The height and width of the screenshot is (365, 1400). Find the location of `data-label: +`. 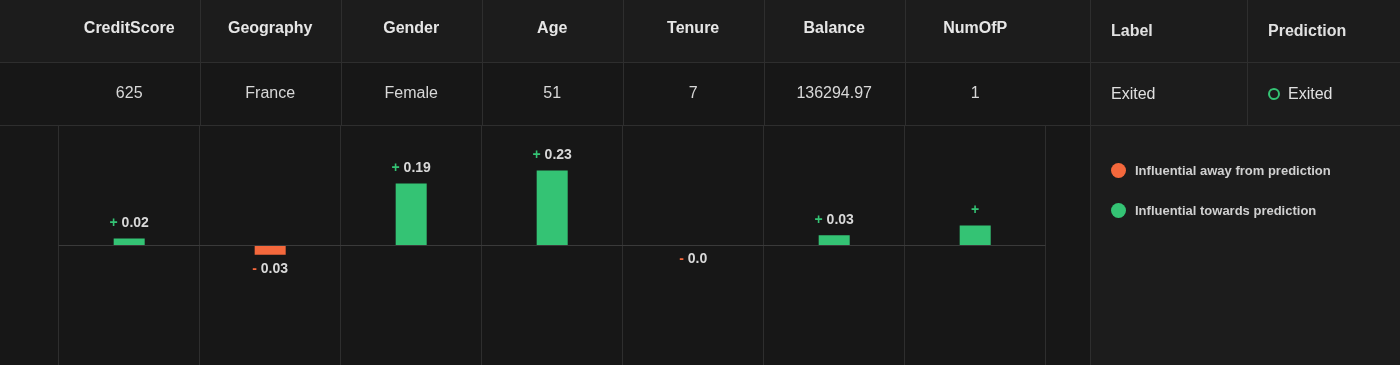

data-label: + is located at coordinates (975, 209).